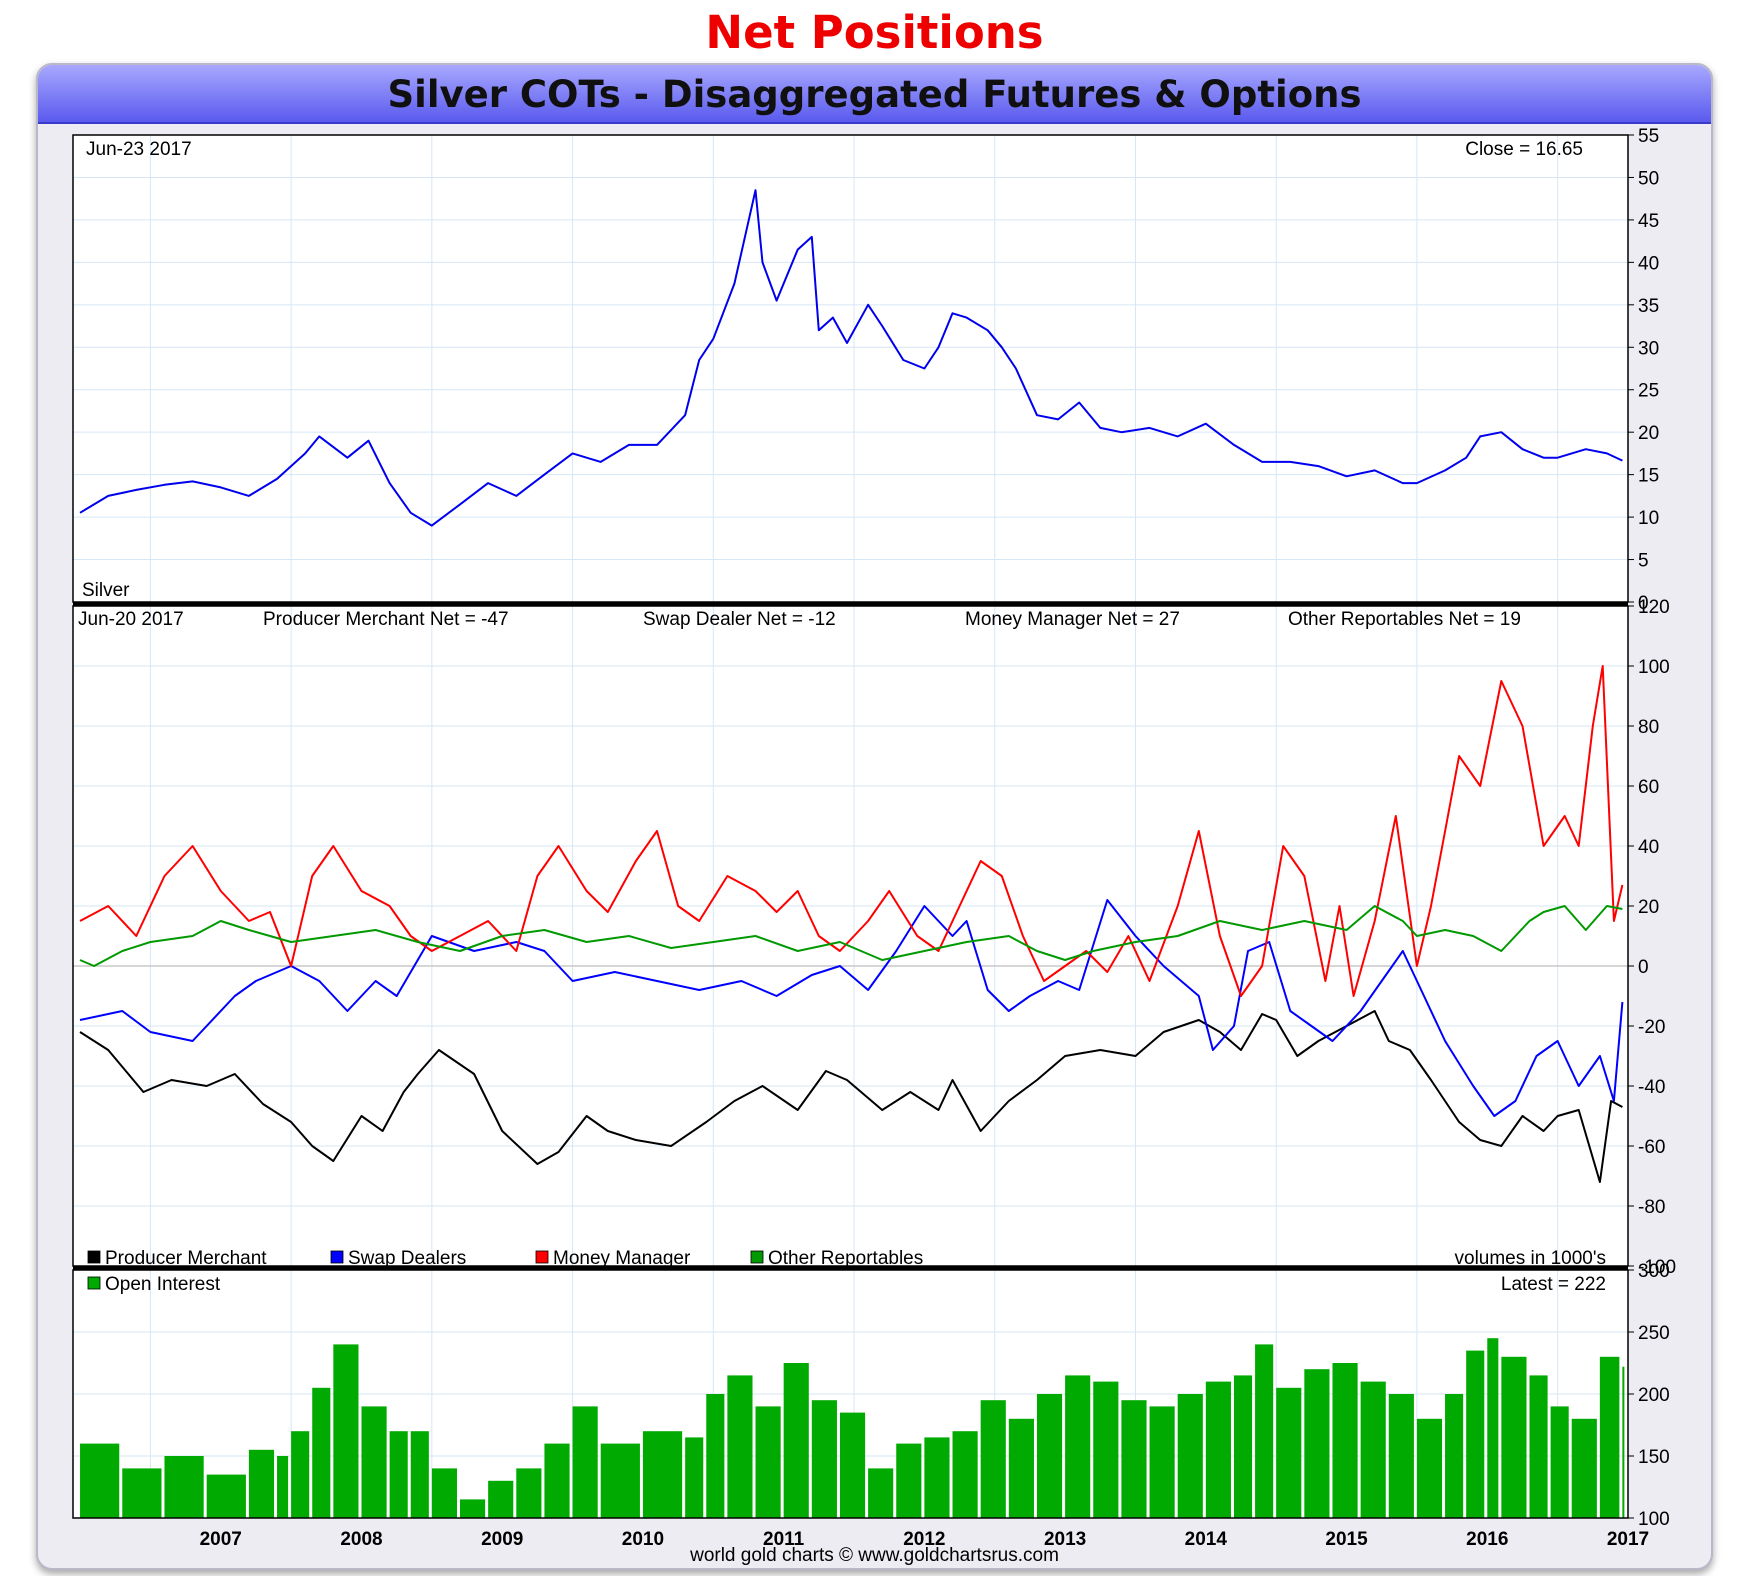  I want to click on oi-y-tick-label: 150, so click(1654, 1457).